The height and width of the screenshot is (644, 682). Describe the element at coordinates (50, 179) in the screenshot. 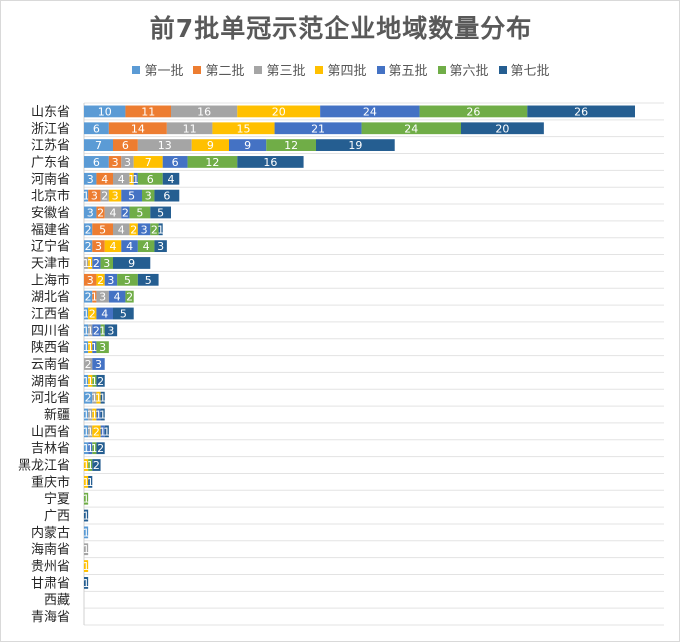

I see `category-label: 河南省` at that location.